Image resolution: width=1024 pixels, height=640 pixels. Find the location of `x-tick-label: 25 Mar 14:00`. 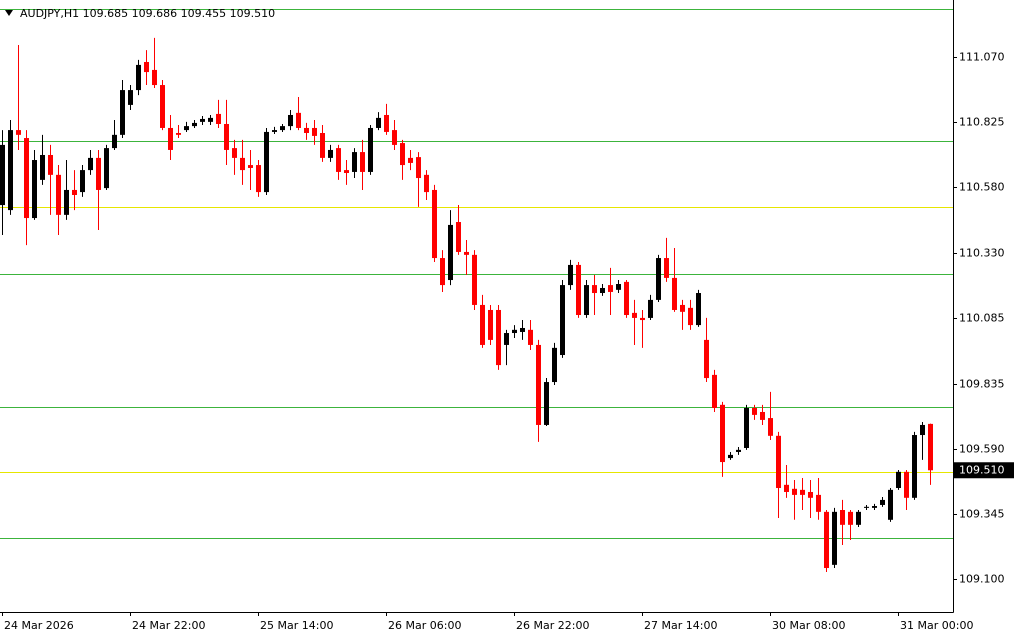

x-tick-label: 25 Mar 14:00 is located at coordinates (296, 625).